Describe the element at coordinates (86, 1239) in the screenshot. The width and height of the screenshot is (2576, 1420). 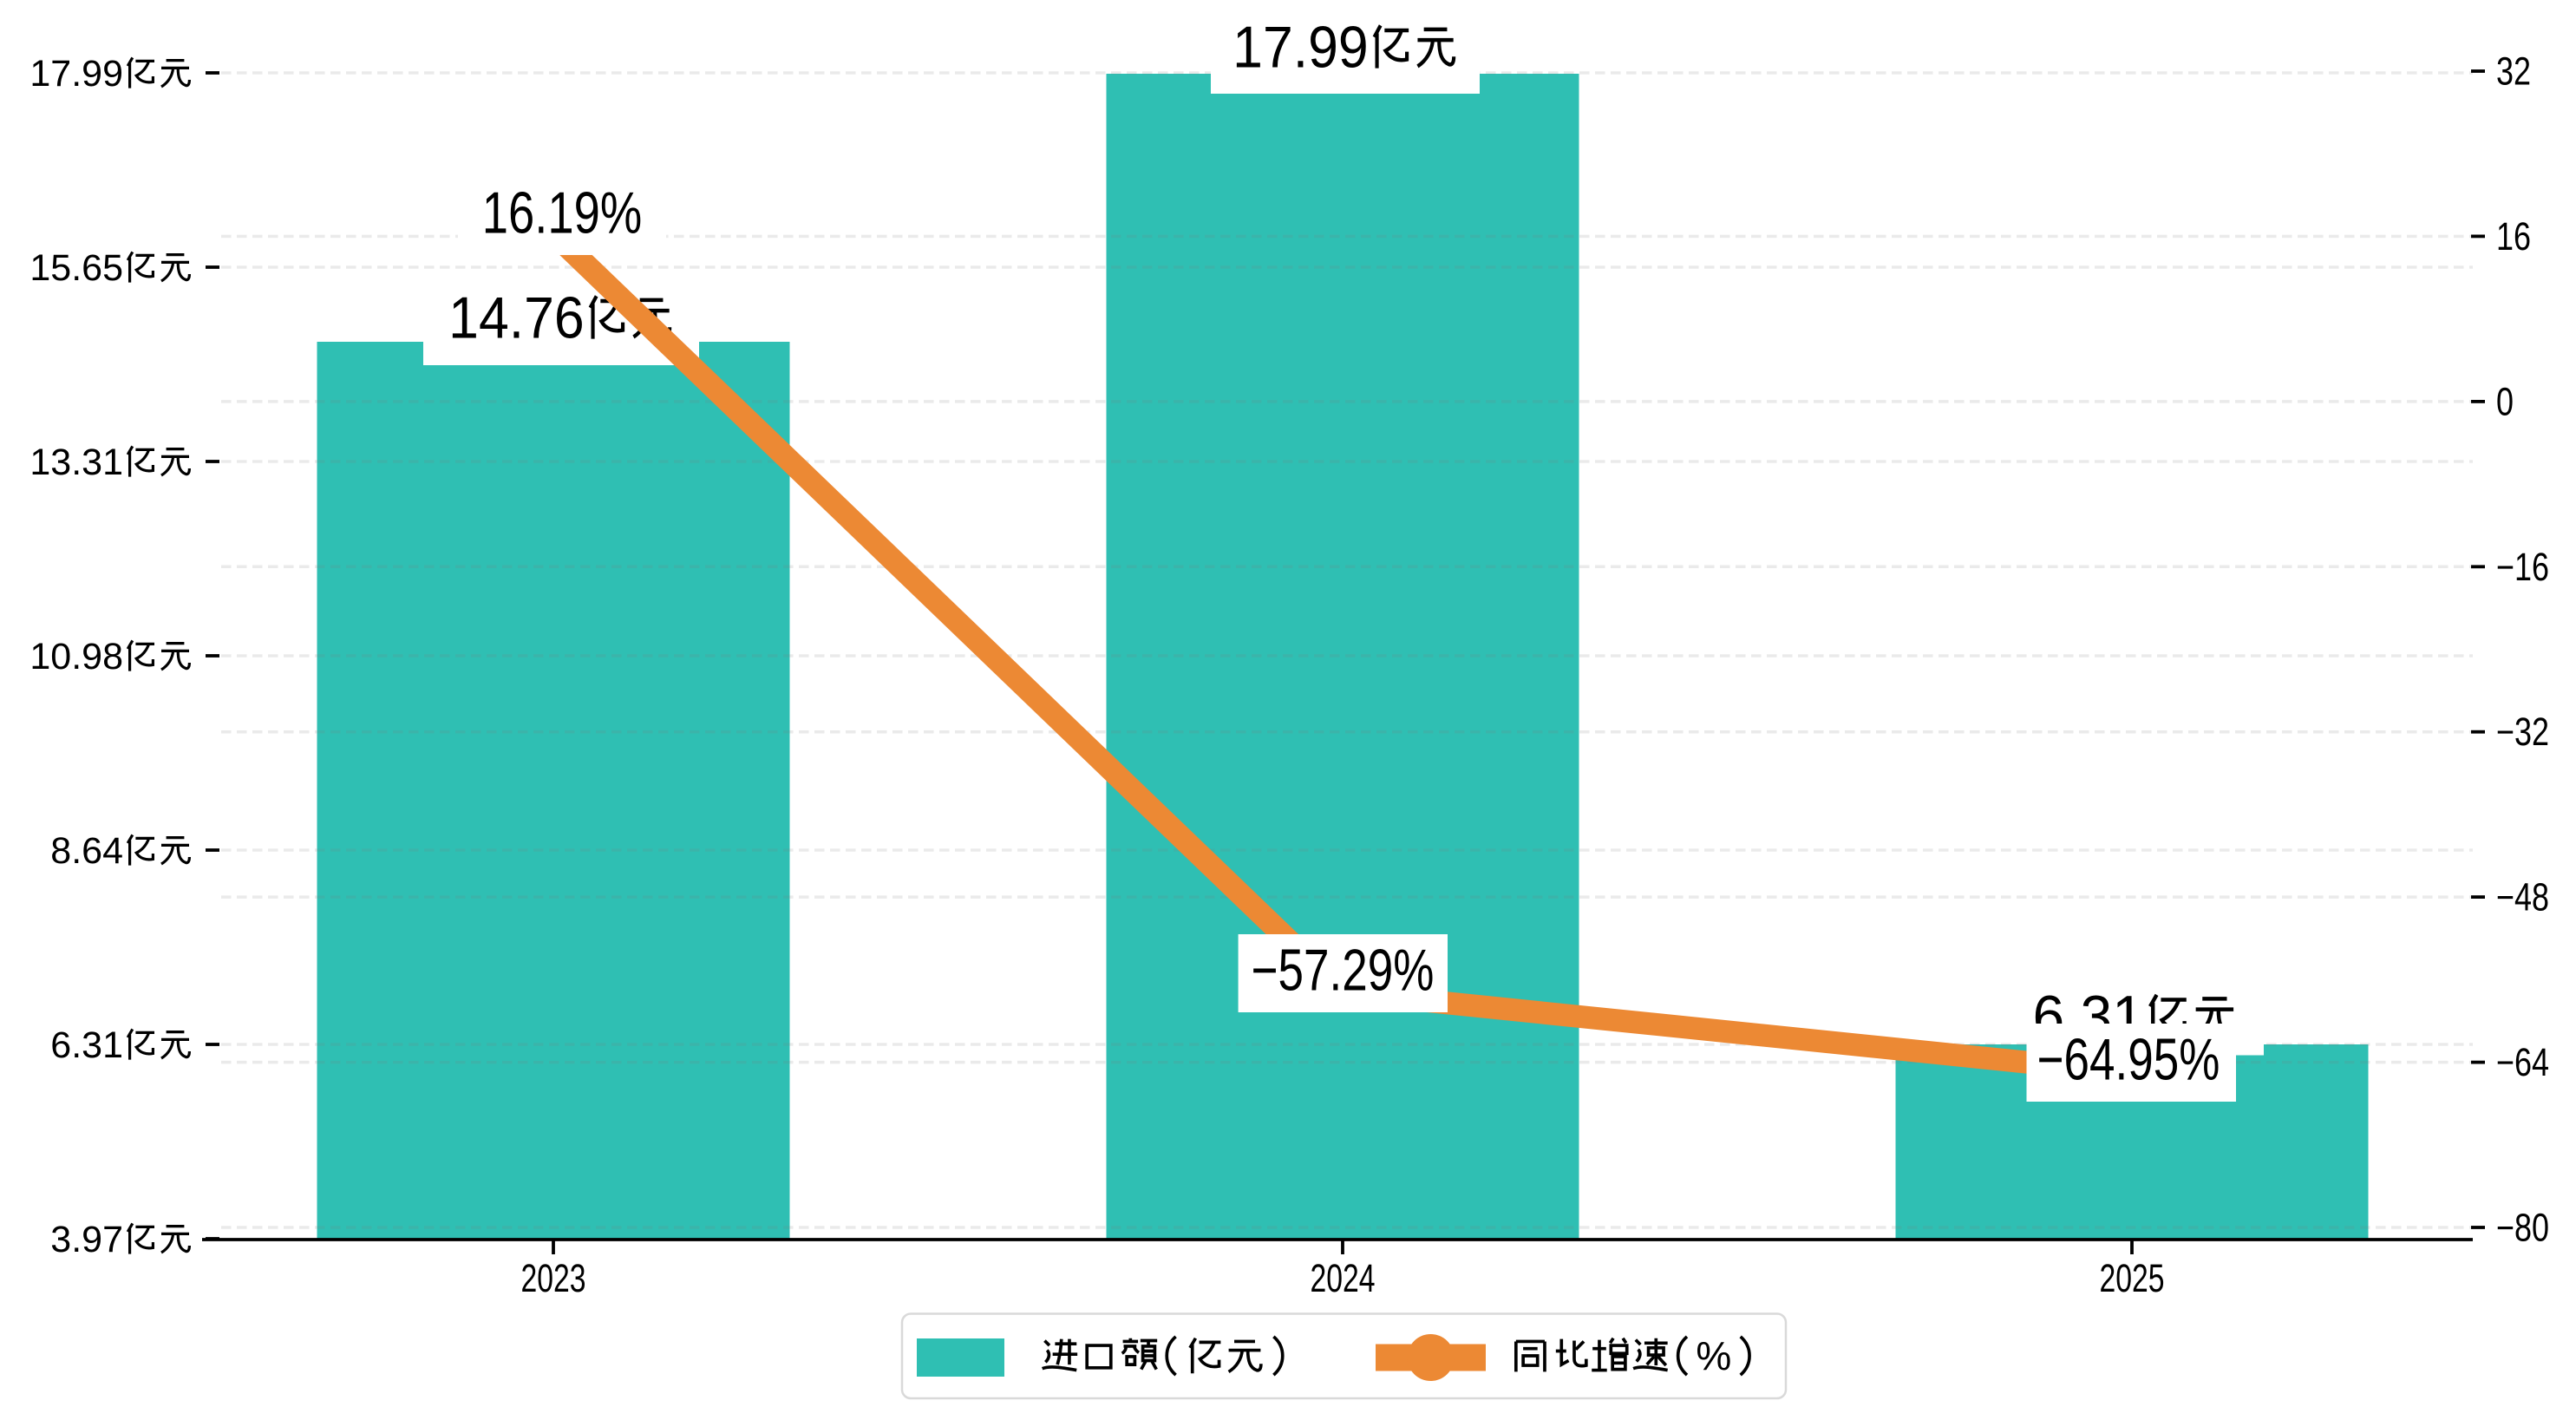
I see `svg-text: 3.97` at that location.